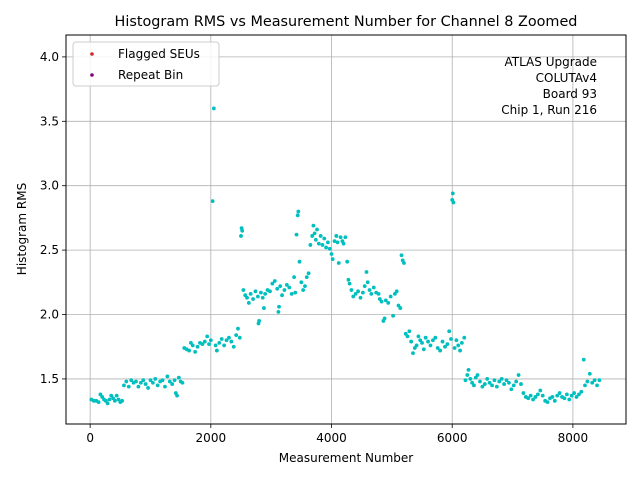 The height and width of the screenshot is (480, 640). I want to click on x-axis-label: Measurement Number, so click(346, 458).